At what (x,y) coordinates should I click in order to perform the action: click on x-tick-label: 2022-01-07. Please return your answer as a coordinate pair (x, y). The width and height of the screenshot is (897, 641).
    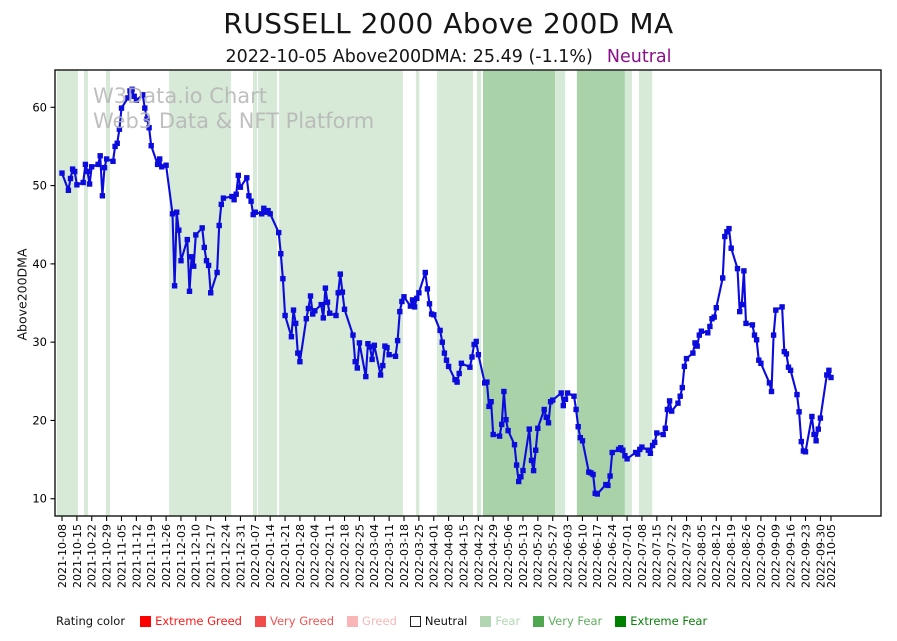
    Looking at the image, I should click on (255, 556).